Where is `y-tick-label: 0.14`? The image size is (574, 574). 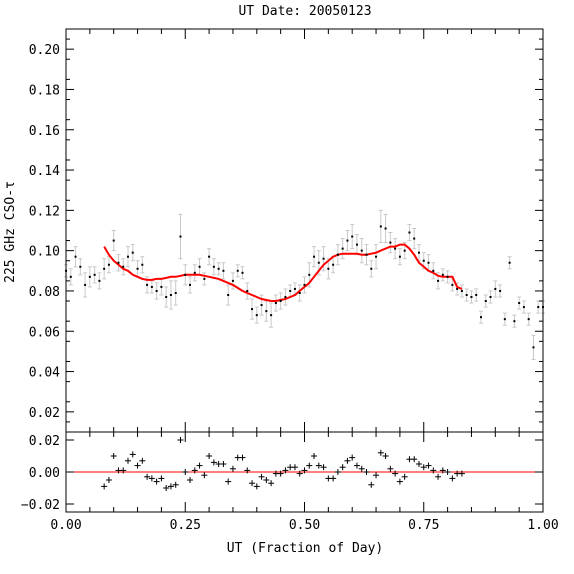
y-tick-label: 0.14 is located at coordinates (44, 171).